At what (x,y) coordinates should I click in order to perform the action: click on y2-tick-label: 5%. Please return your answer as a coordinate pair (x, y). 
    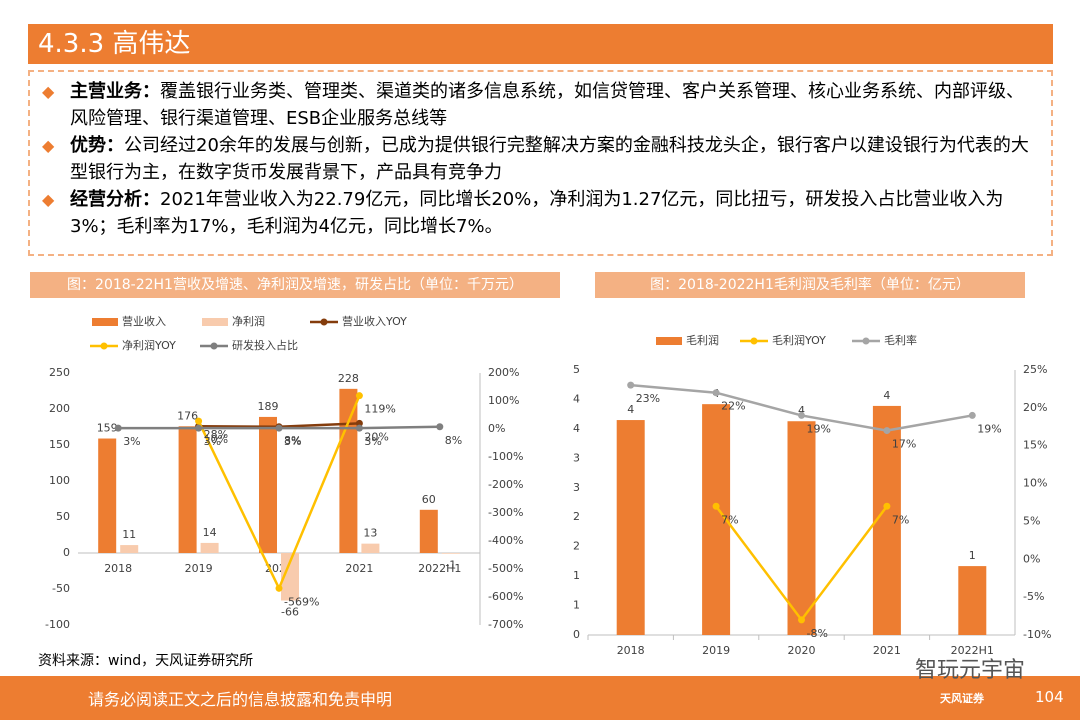
    Looking at the image, I should click on (1031, 520).